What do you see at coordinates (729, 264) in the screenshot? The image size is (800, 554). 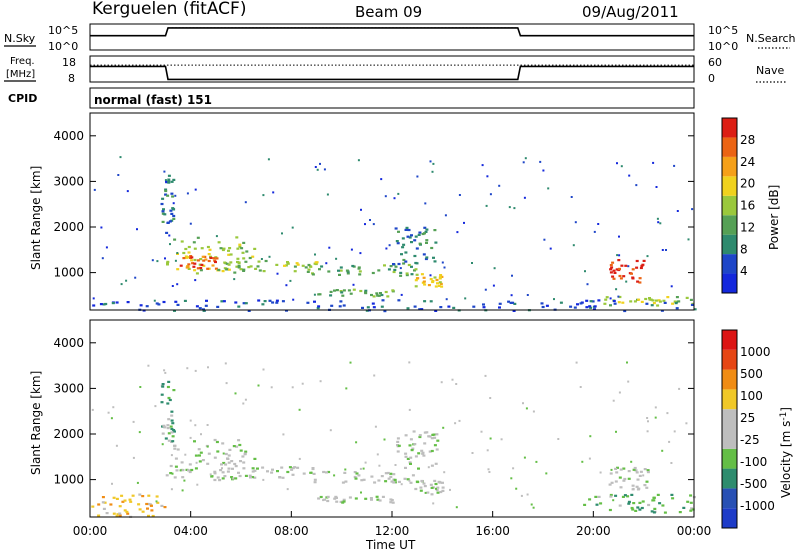 I see `colorbar-band` at bounding box center [729, 264].